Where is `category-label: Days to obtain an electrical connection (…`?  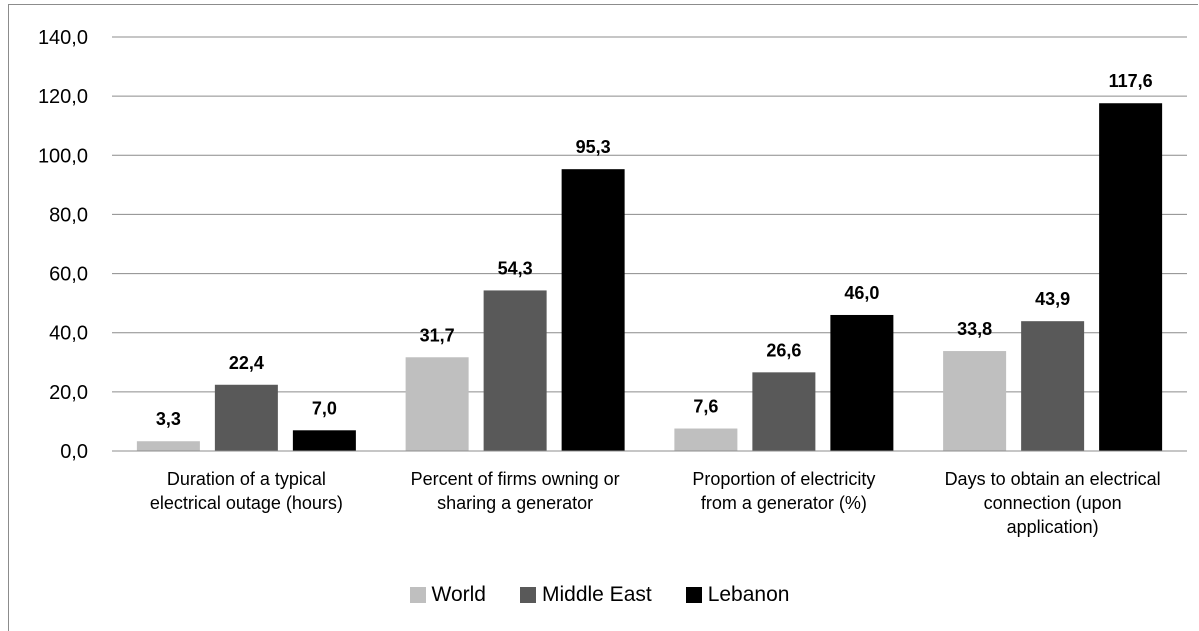 category-label: Days to obtain an electrical connection (… is located at coordinates (1053, 503).